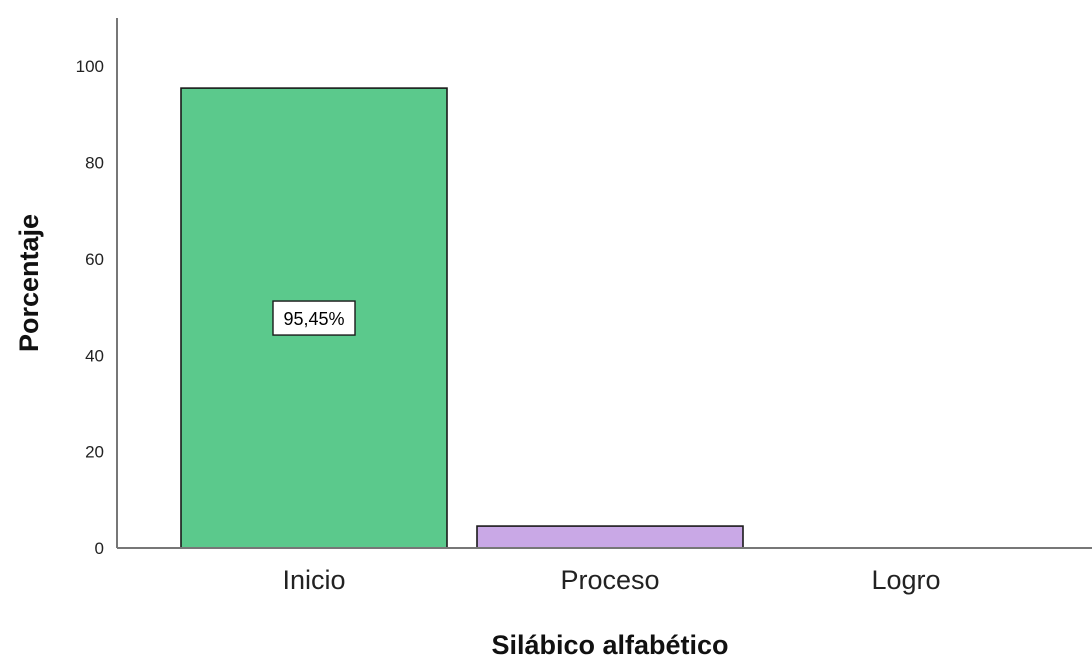 The width and height of the screenshot is (1092, 658). I want to click on data-labels-layer: 95,45%, so click(314, 318).